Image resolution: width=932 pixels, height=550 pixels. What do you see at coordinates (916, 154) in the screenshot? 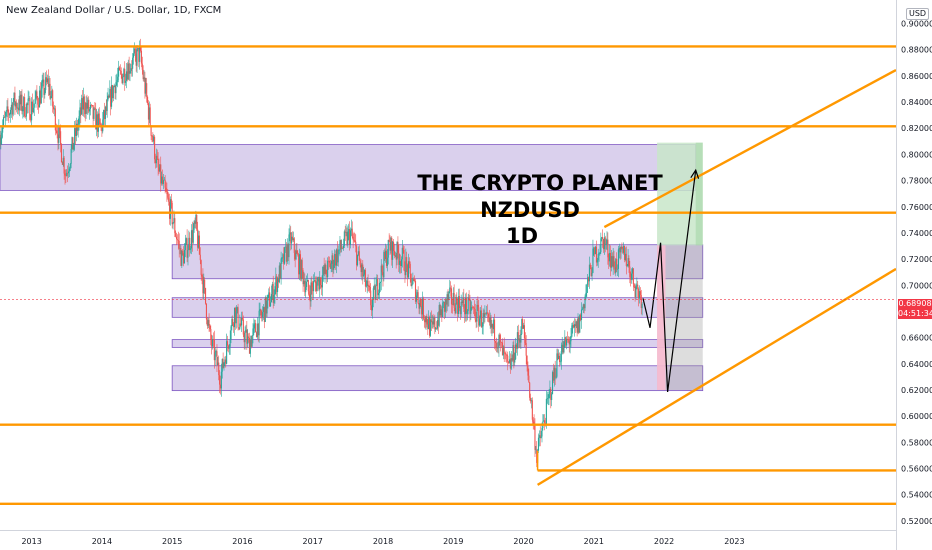
I see `price-tick-label: 0.80000` at bounding box center [916, 154].